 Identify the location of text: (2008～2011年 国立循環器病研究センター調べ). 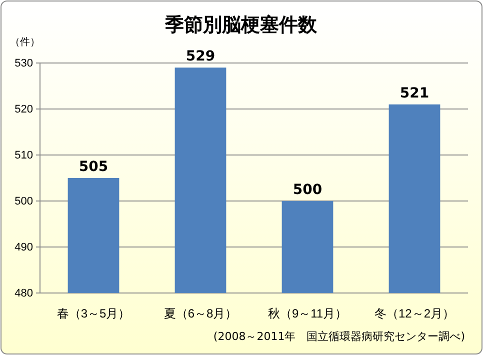
(339, 336).